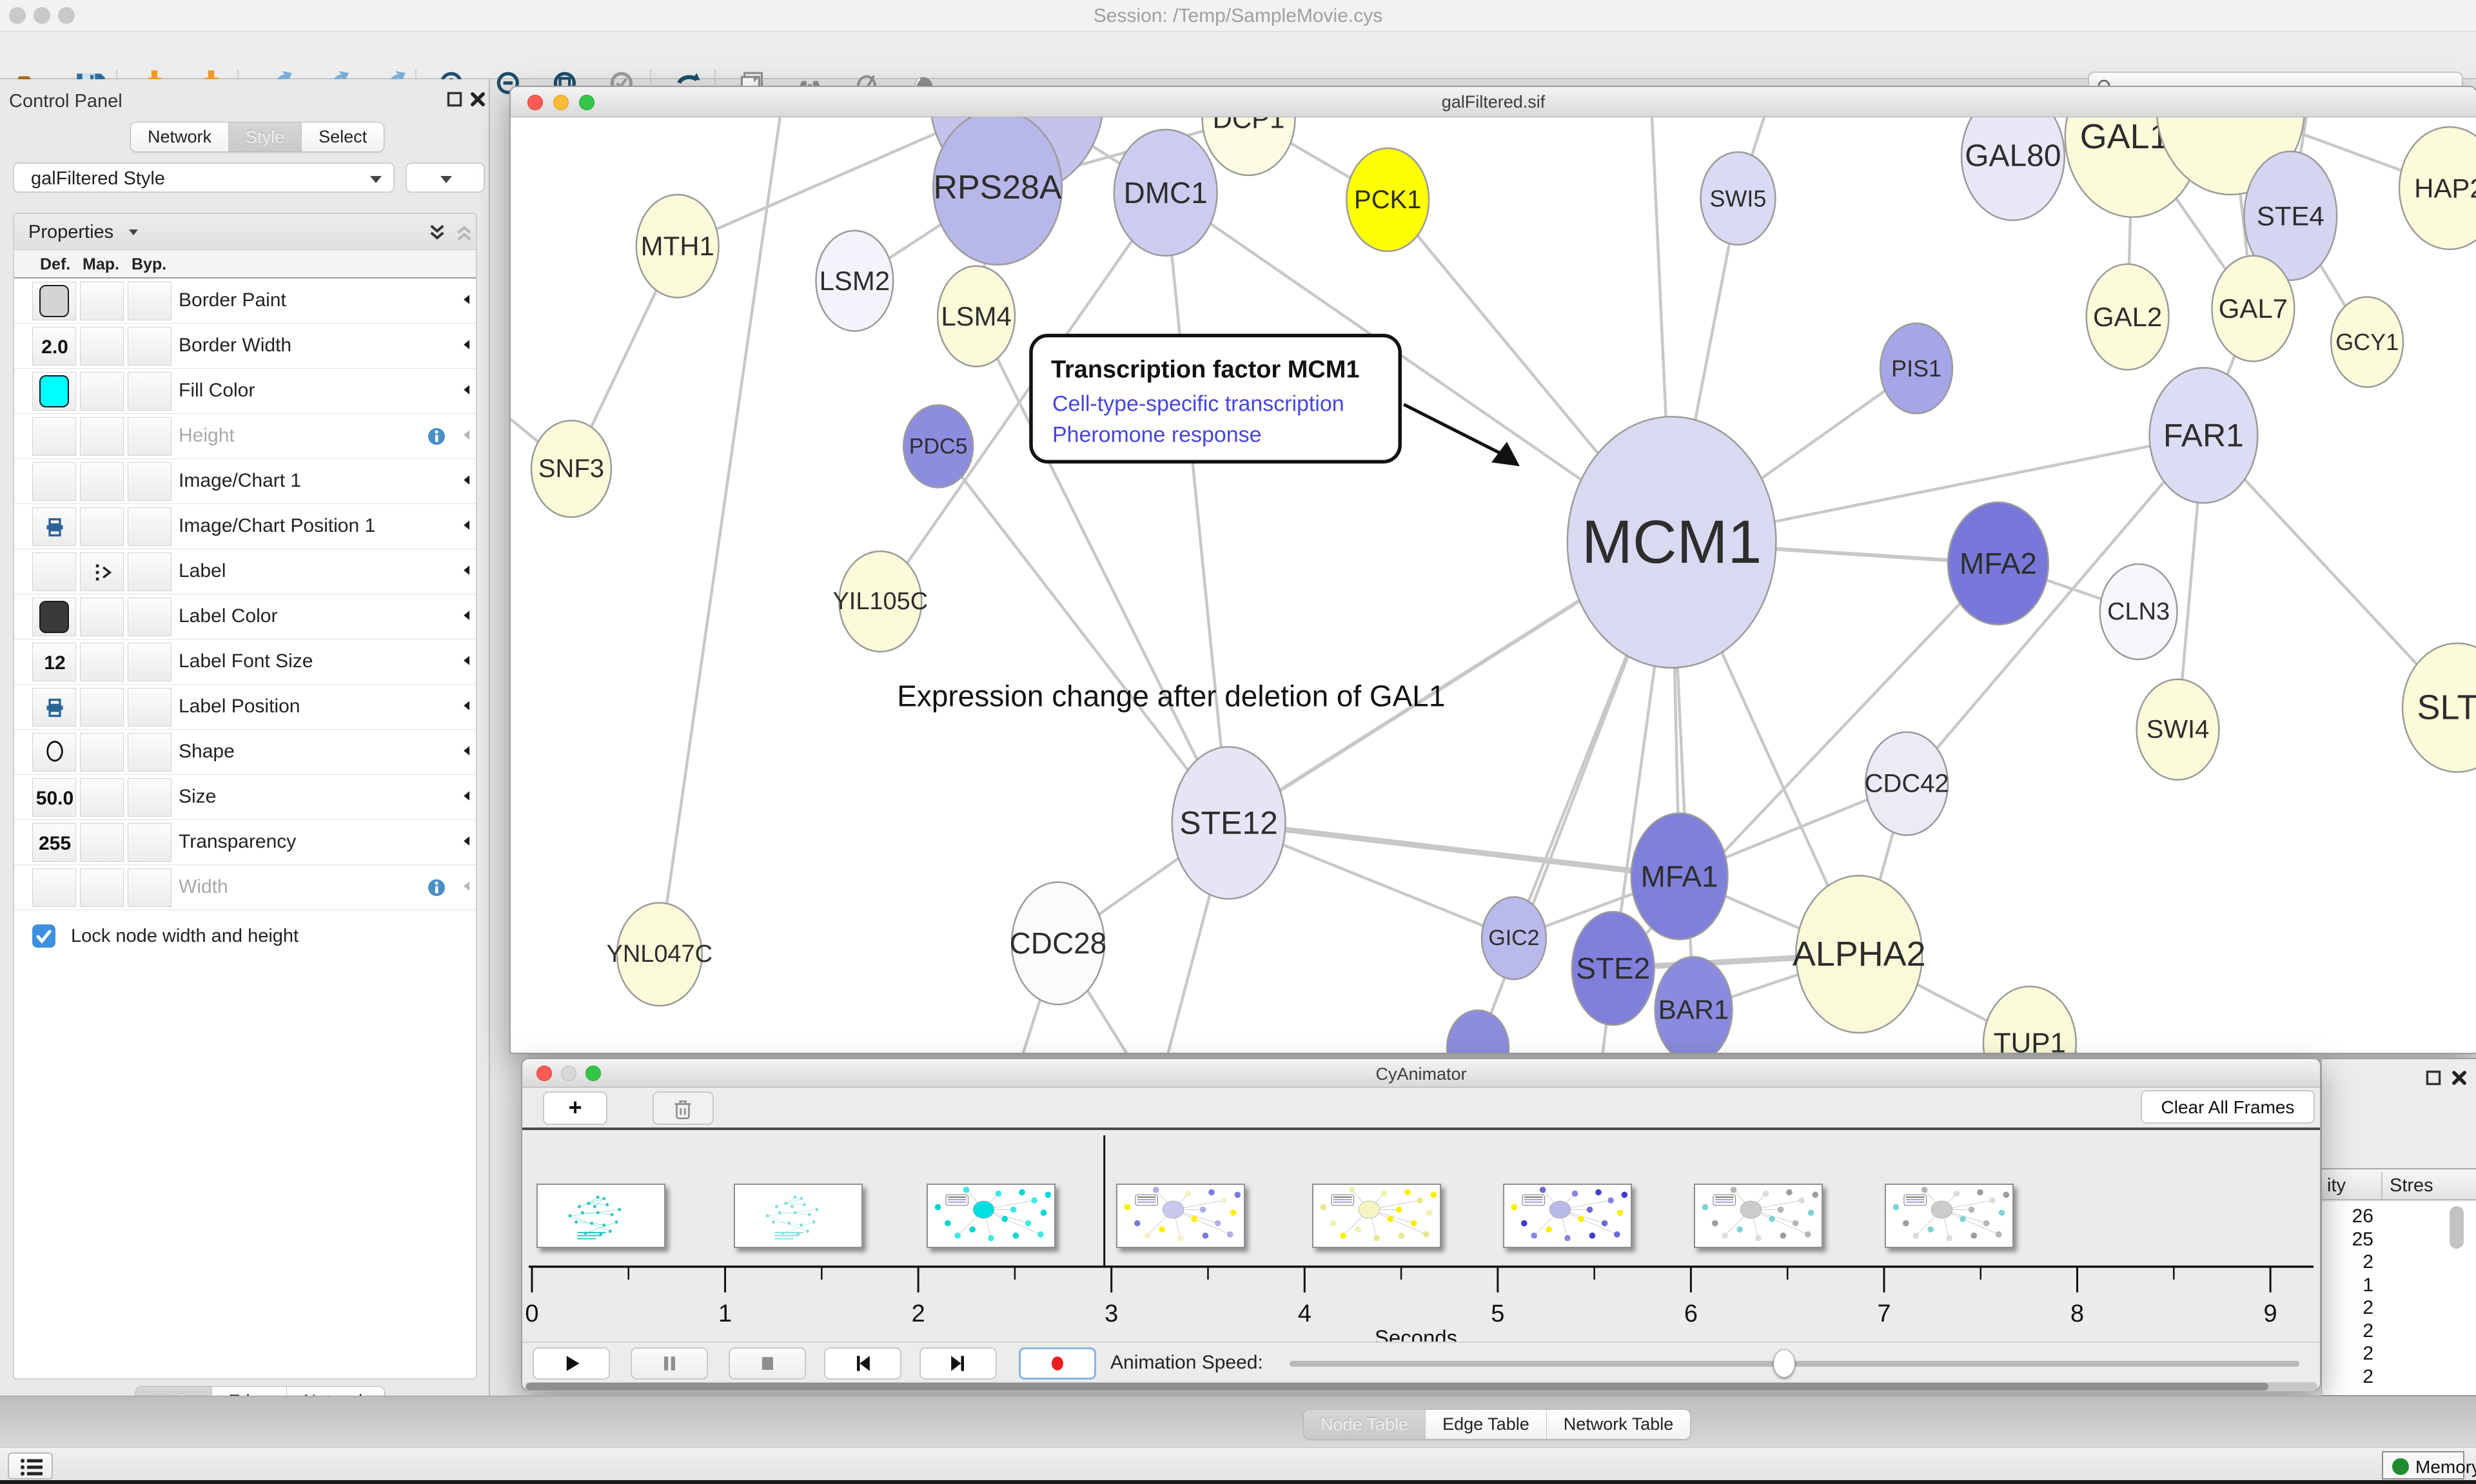  Describe the element at coordinates (1486, 1424) in the screenshot. I see `tab-edge-table: Edge Table` at that location.